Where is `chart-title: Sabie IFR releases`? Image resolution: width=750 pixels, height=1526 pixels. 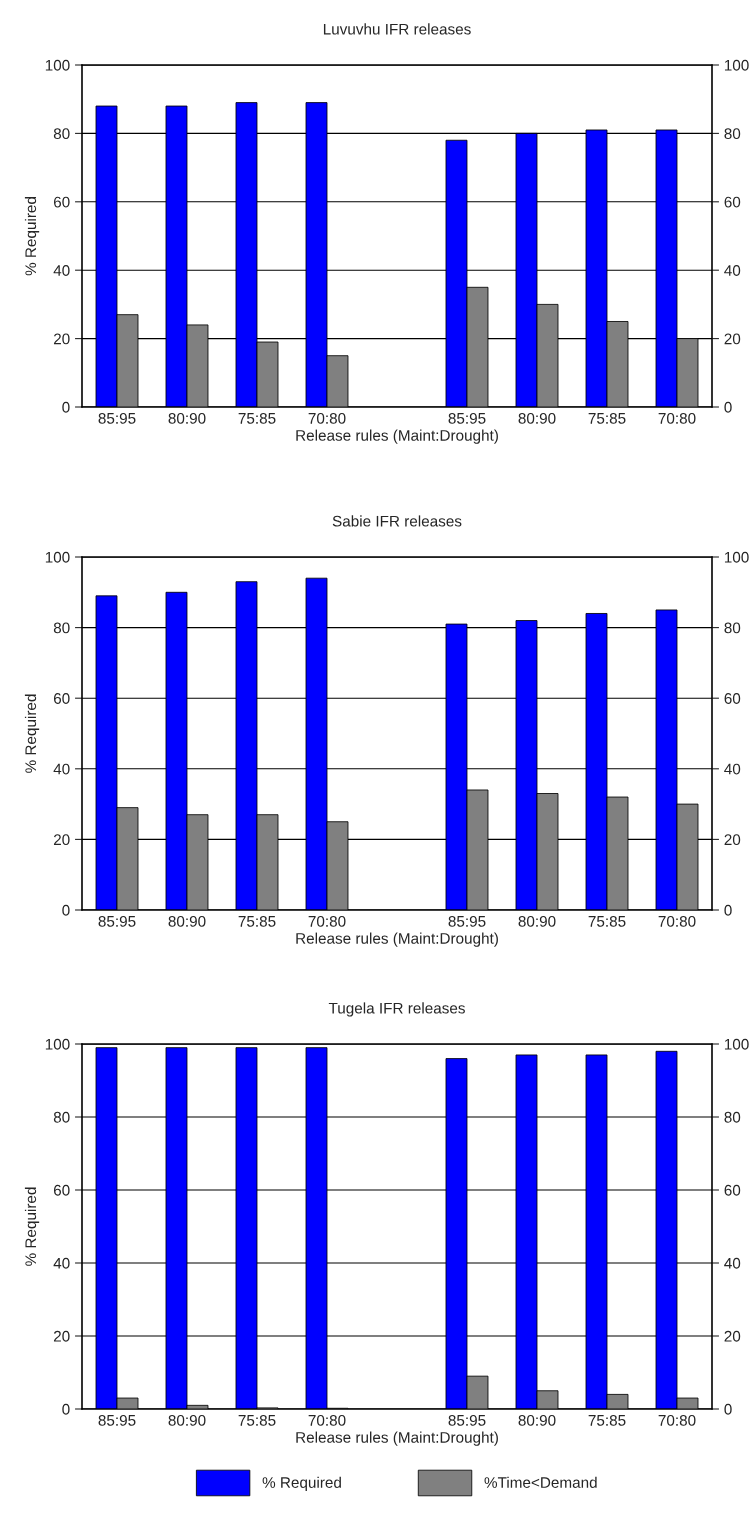
chart-title: Sabie IFR releases is located at coordinates (397, 521).